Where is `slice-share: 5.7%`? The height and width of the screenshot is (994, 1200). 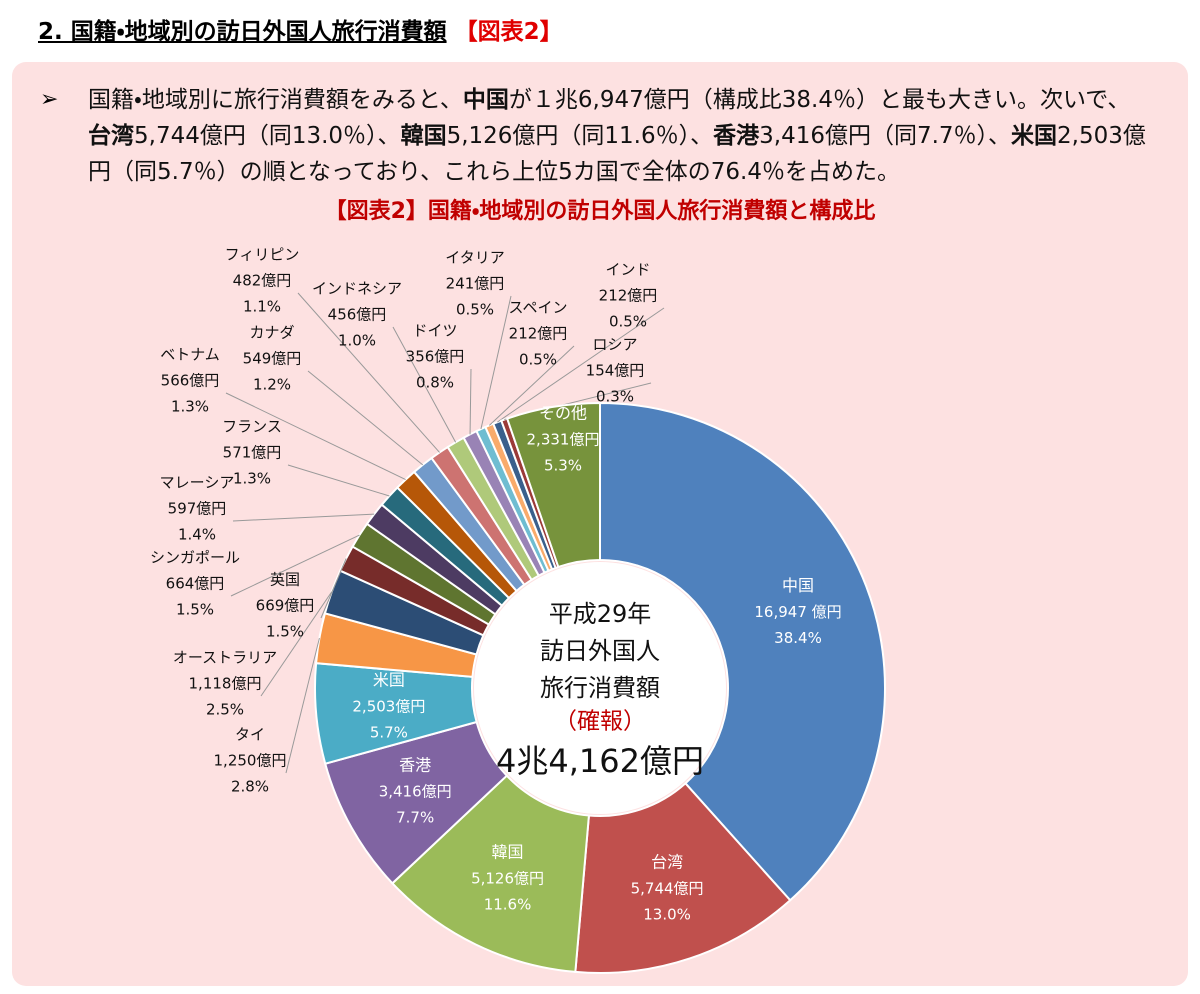
slice-share: 5.7% is located at coordinates (389, 733).